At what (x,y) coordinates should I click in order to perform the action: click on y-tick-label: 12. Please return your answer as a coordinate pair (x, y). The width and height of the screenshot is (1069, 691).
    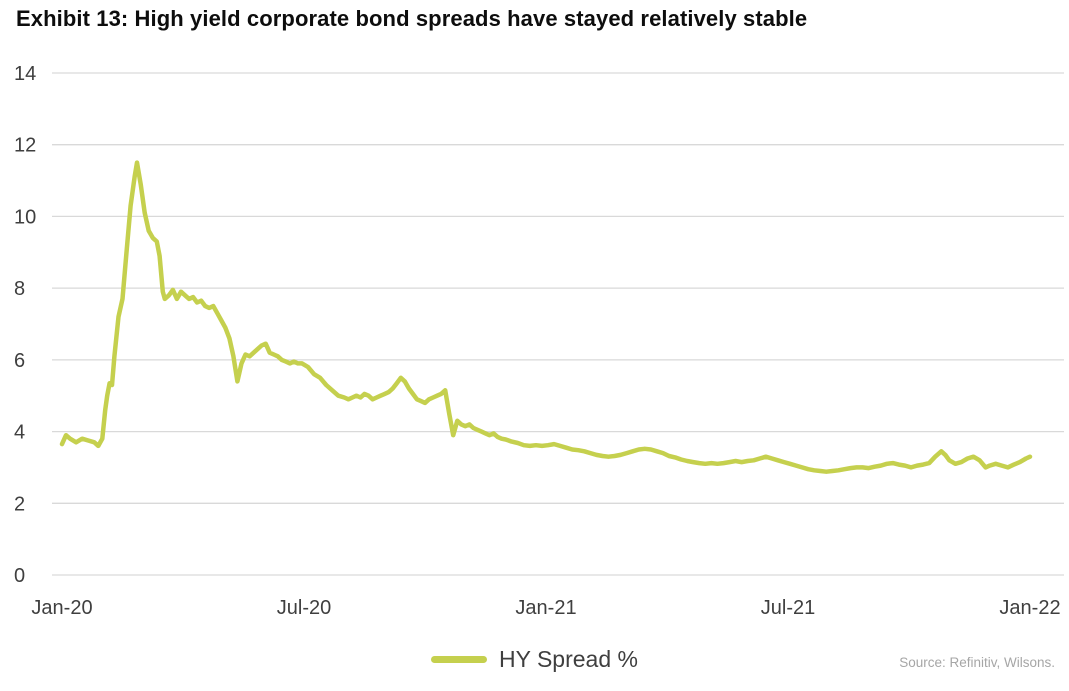
    Looking at the image, I should click on (25, 146).